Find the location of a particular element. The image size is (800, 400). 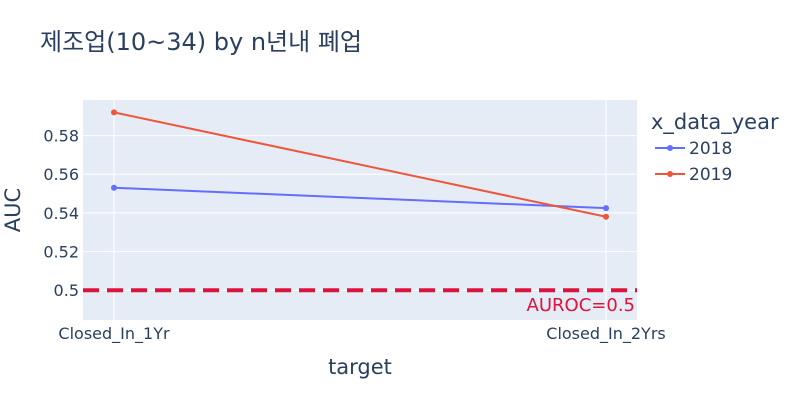

reference-line-group: AUROC=0.5 is located at coordinates (360, 302).